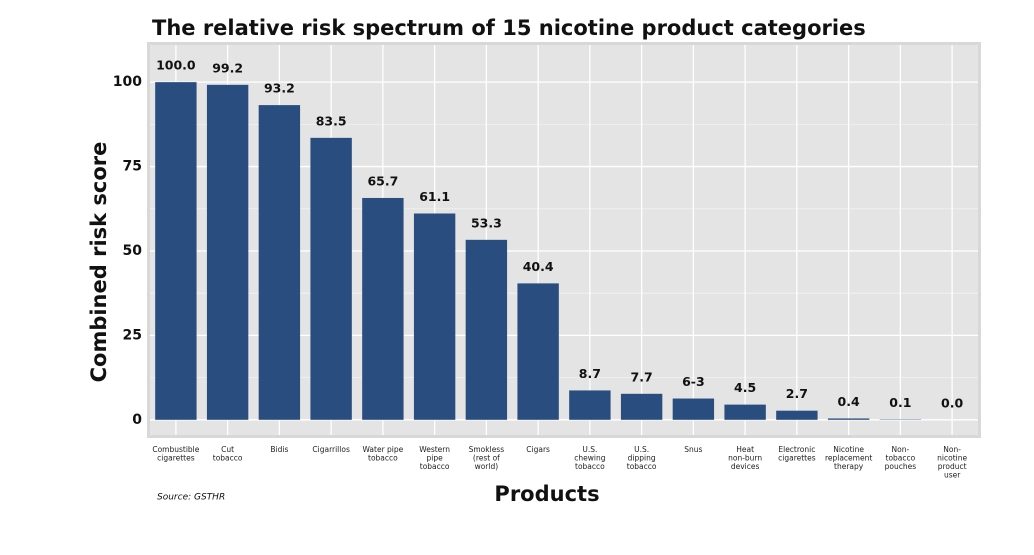 The image size is (1034, 555). I want to click on data-label: 0.4, so click(849, 401).